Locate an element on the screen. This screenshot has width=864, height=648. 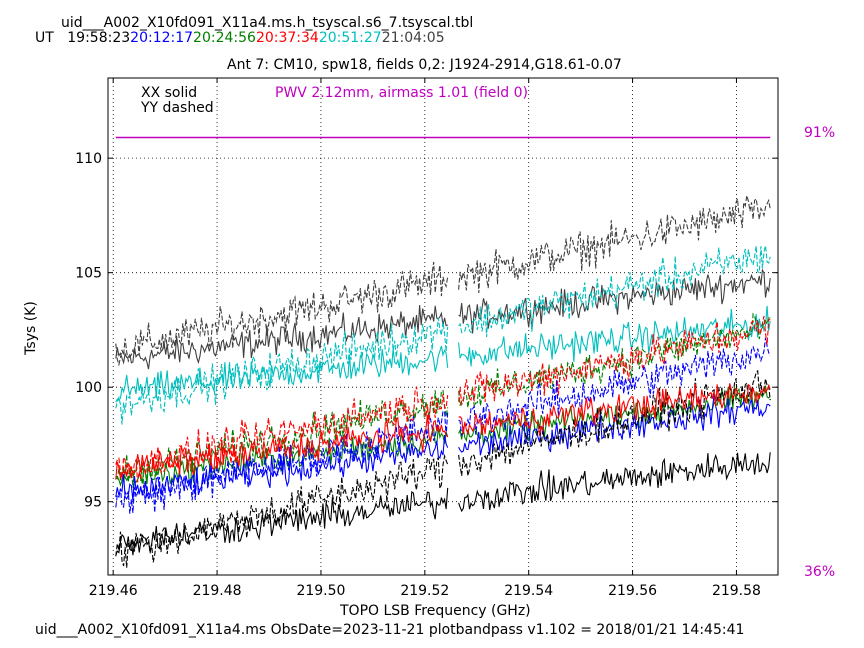
y-tick-label: 95 is located at coordinates (93, 503).